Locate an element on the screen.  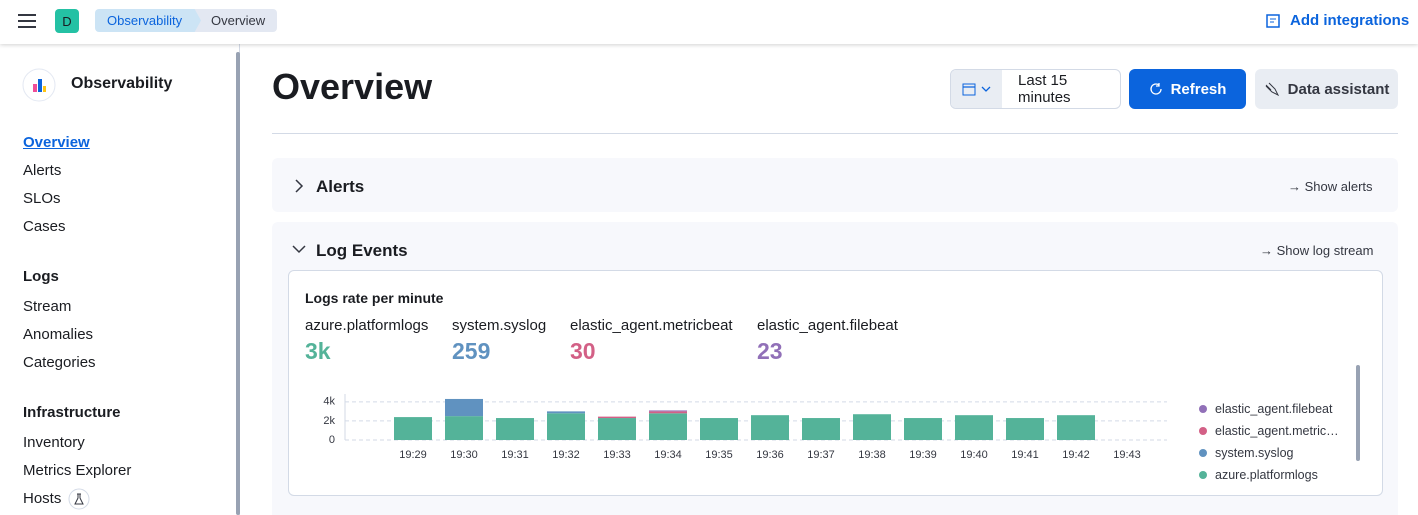
date-range: Last 15 minutes is located at coordinates (1044, 89).